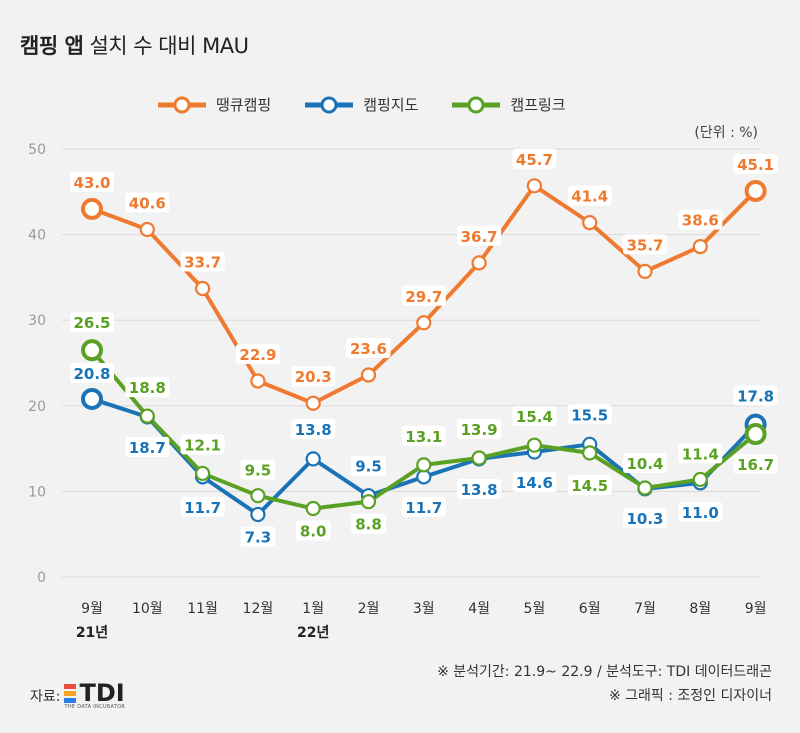 Image resolution: width=800 pixels, height=733 pixels. I want to click on data-label-camplink: 16.7, so click(755, 465).